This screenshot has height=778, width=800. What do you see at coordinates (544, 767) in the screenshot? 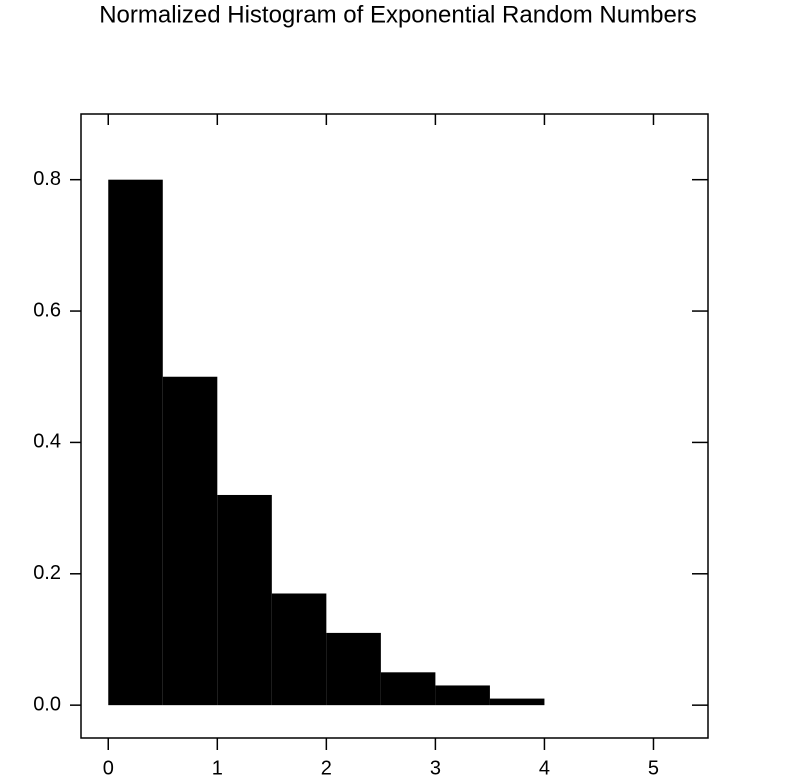
I see `x-tick-label: 4` at bounding box center [544, 767].